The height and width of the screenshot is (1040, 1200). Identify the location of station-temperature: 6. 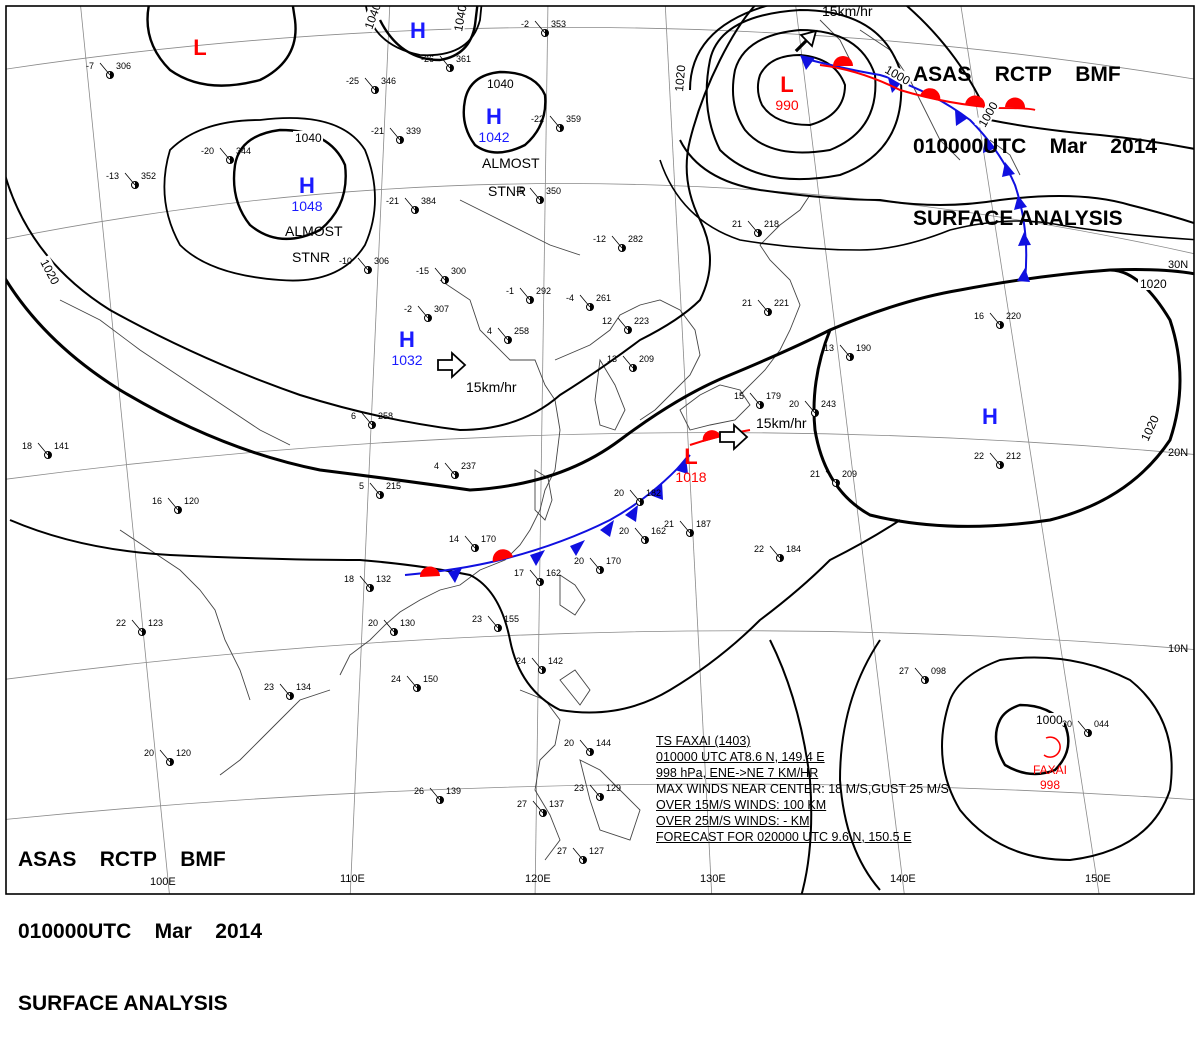
(353, 416).